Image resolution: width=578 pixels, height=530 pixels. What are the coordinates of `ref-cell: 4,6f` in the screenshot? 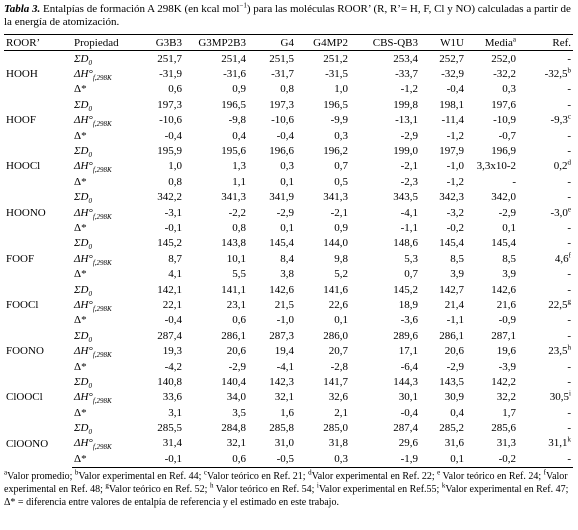 It's located at (545, 258).